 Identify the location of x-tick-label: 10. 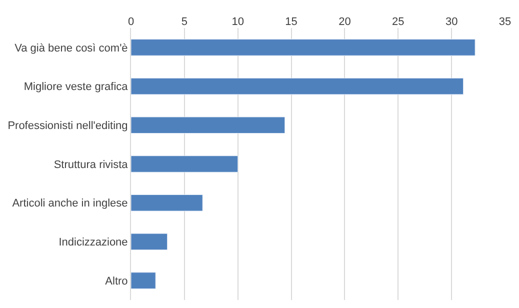
(238, 22).